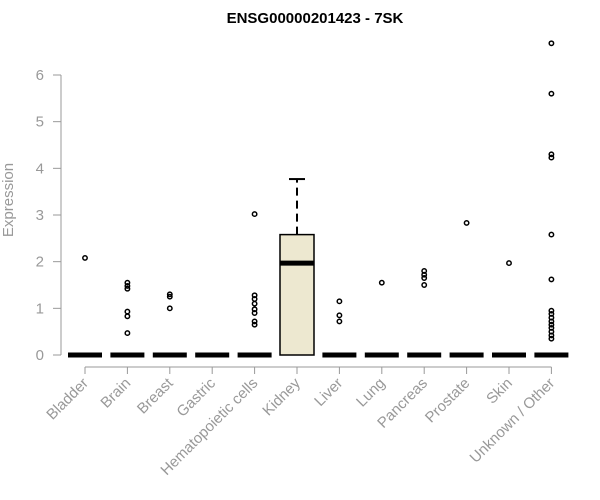 The image size is (600, 500). What do you see at coordinates (49, 215) in the screenshot?
I see `y-axis: 0 1 2 3 4 5 6` at bounding box center [49, 215].